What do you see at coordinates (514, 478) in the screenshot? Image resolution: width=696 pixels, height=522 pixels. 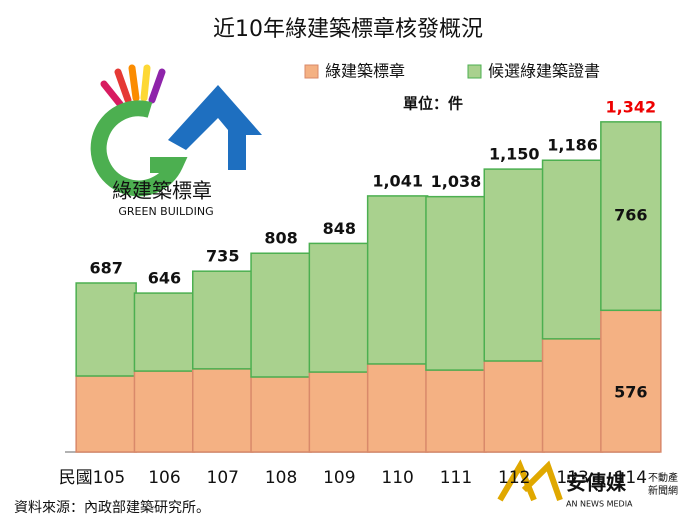 I see `x-tick-label: 112` at bounding box center [514, 478].